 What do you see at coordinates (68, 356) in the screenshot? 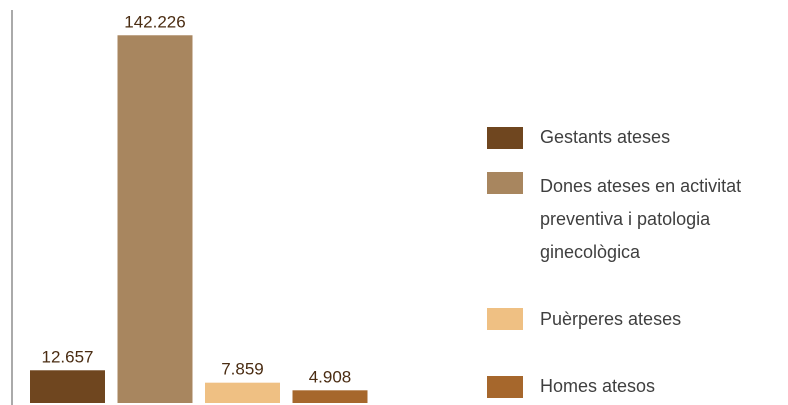
I see `data-label: 12.657` at bounding box center [68, 356].